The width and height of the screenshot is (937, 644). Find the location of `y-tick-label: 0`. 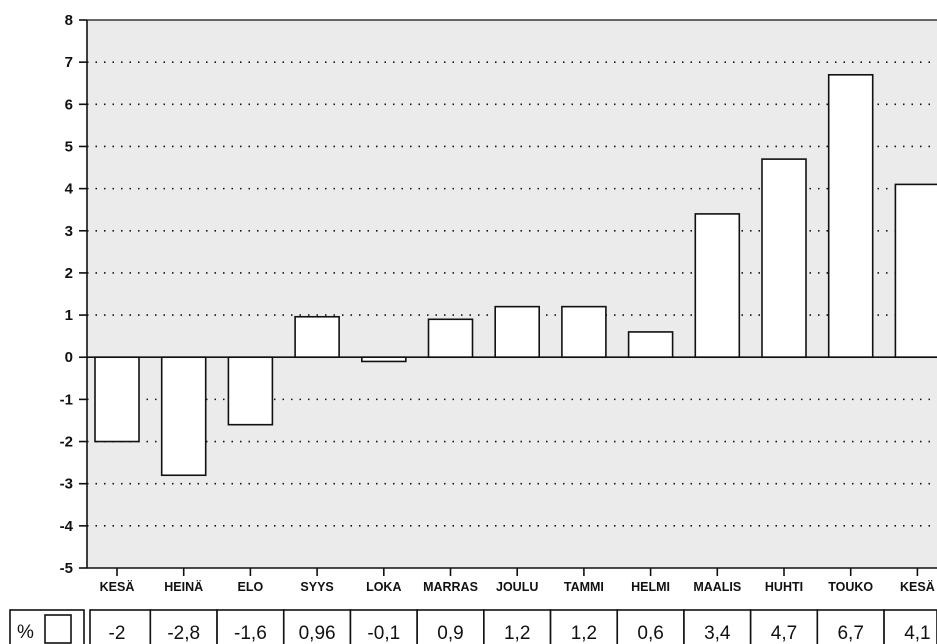

y-tick-label: 0 is located at coordinates (69, 357).